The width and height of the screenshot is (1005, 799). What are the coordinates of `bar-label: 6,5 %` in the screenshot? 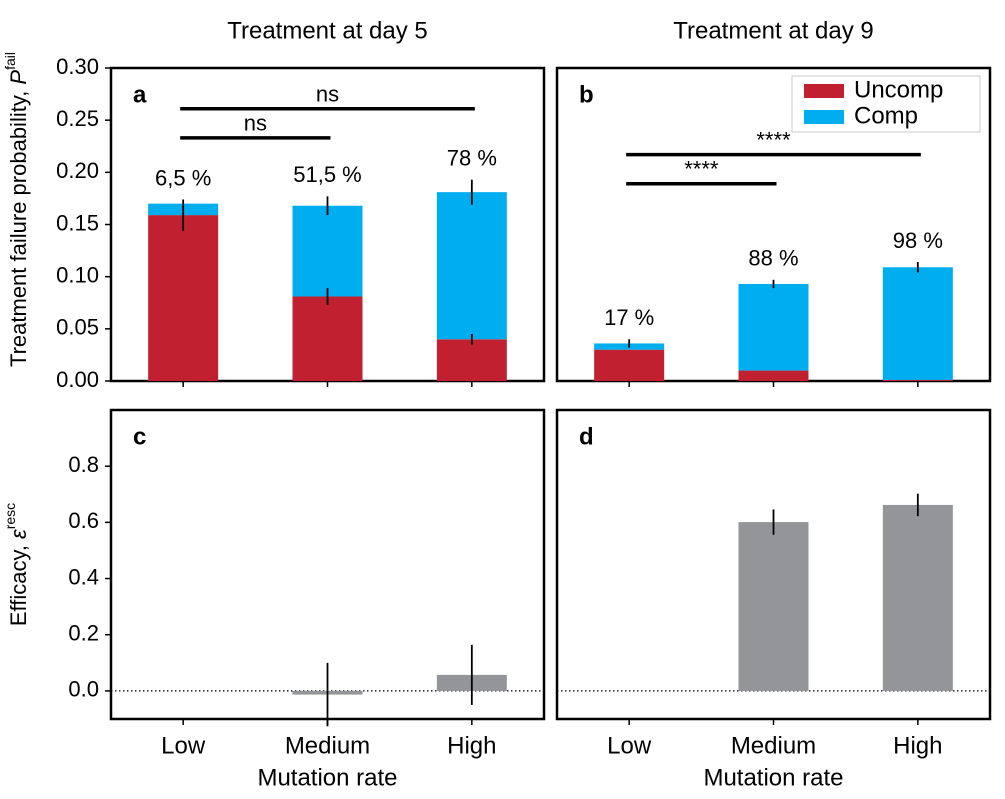 It's located at (183, 177).